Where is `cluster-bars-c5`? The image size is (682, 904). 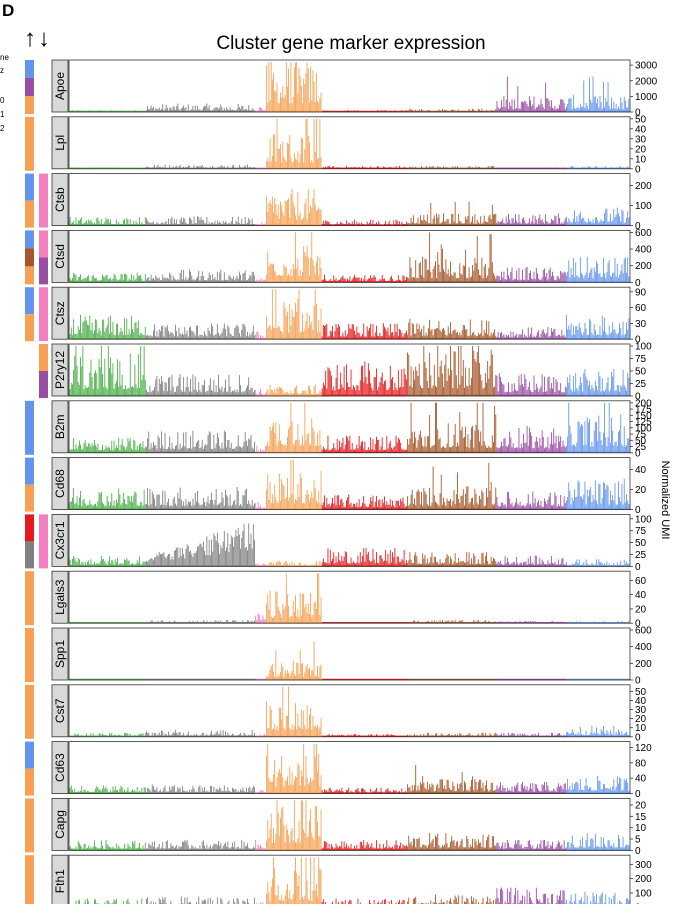 cluster-bars-c5 is located at coordinates (364, 444).